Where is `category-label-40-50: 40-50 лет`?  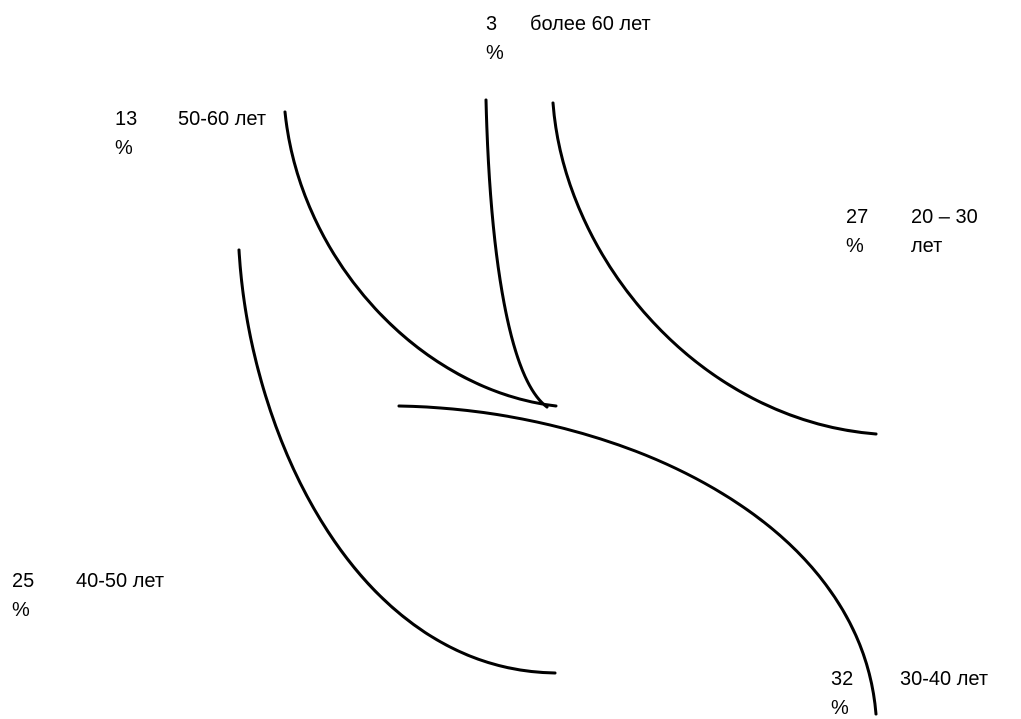 category-label-40-50: 40-50 лет is located at coordinates (120, 581).